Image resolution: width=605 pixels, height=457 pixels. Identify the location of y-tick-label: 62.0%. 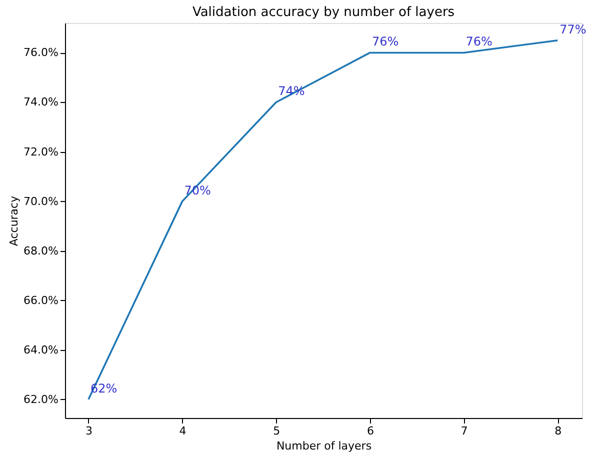
(41, 399).